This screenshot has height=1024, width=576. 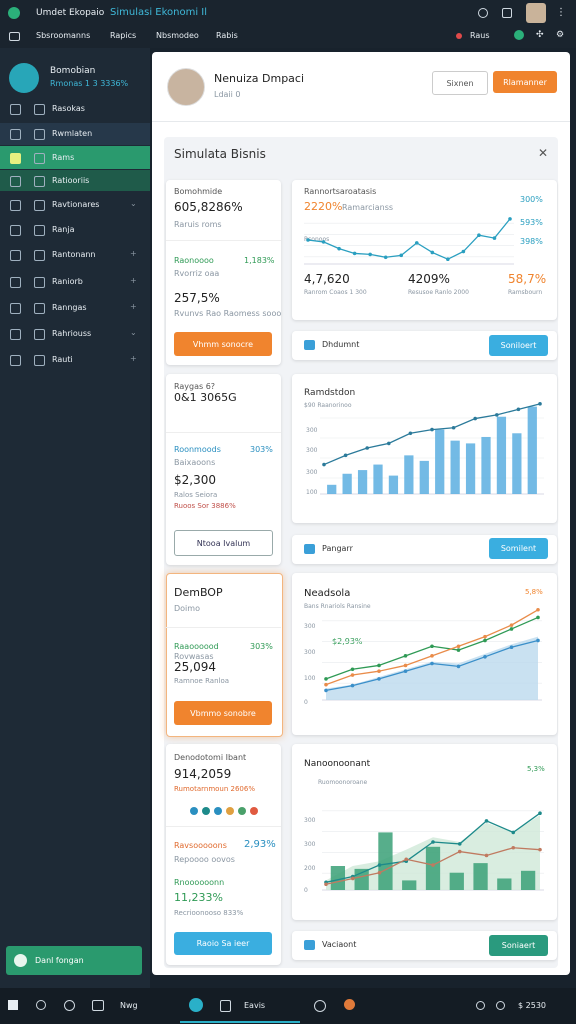 What do you see at coordinates (68, 108) in the screenshot?
I see `menu-item: Rasokas` at bounding box center [68, 108].